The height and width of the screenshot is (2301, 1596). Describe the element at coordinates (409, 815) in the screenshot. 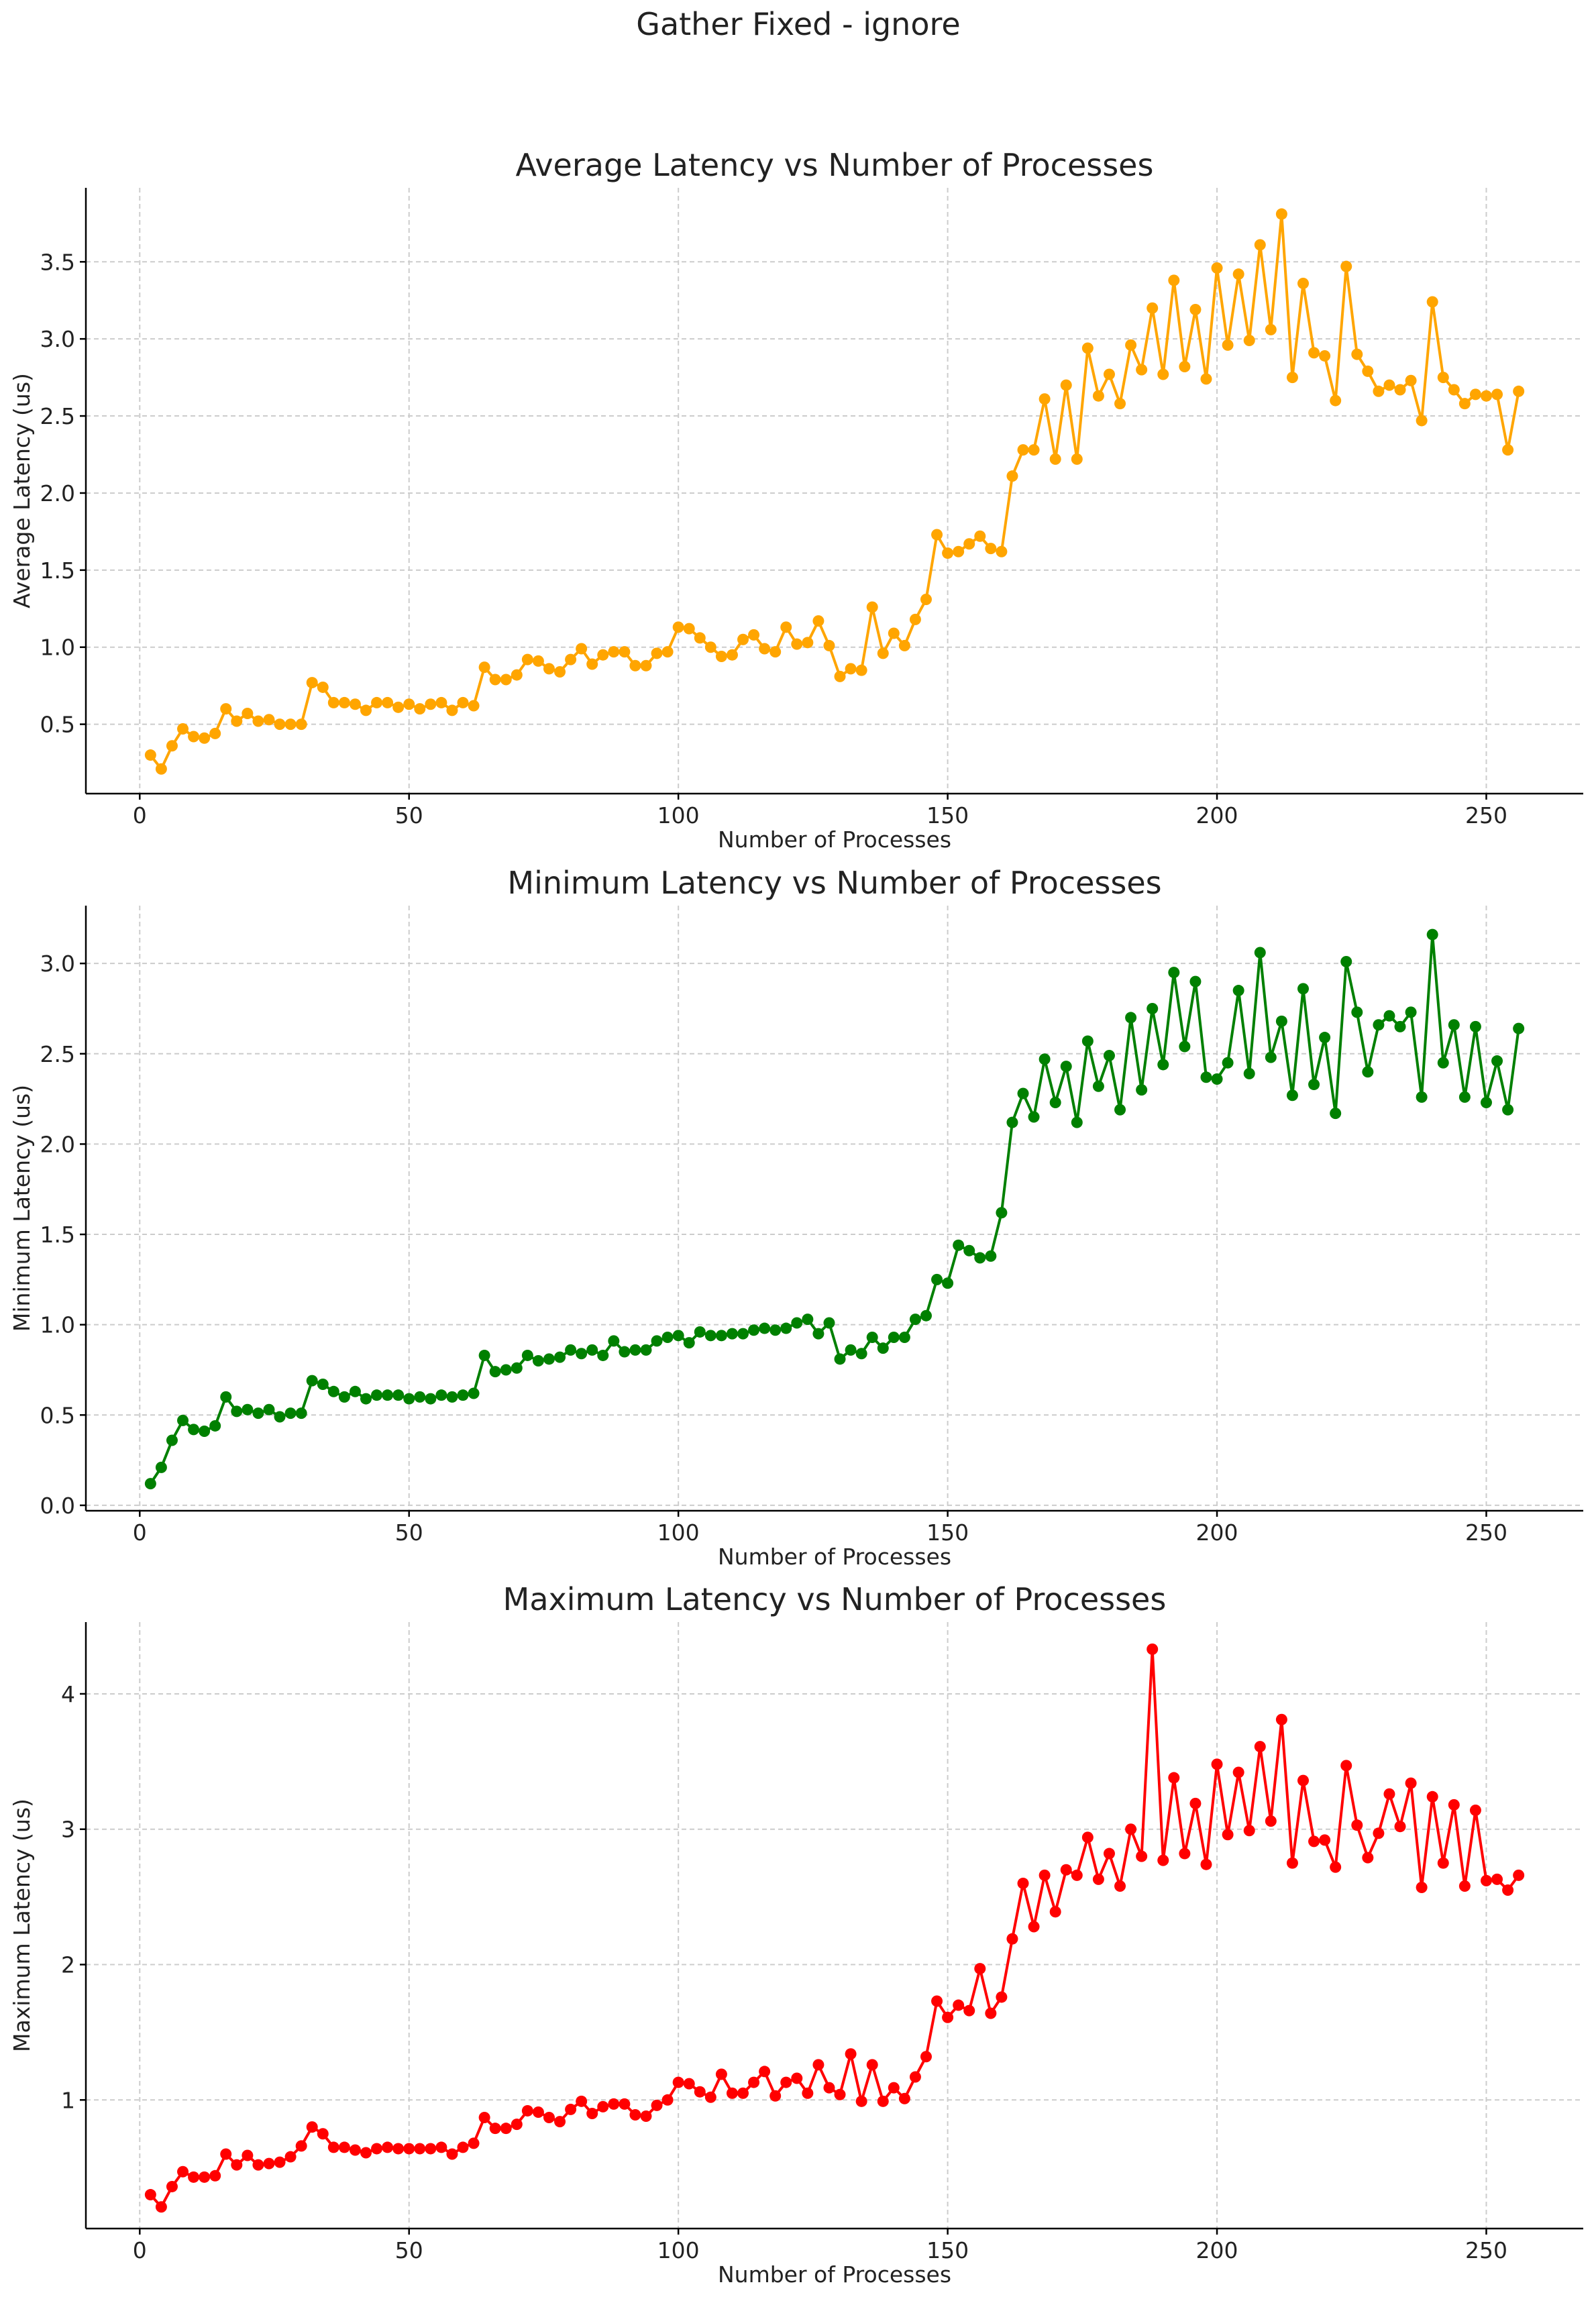

I see `x-tick-label: 50` at that location.